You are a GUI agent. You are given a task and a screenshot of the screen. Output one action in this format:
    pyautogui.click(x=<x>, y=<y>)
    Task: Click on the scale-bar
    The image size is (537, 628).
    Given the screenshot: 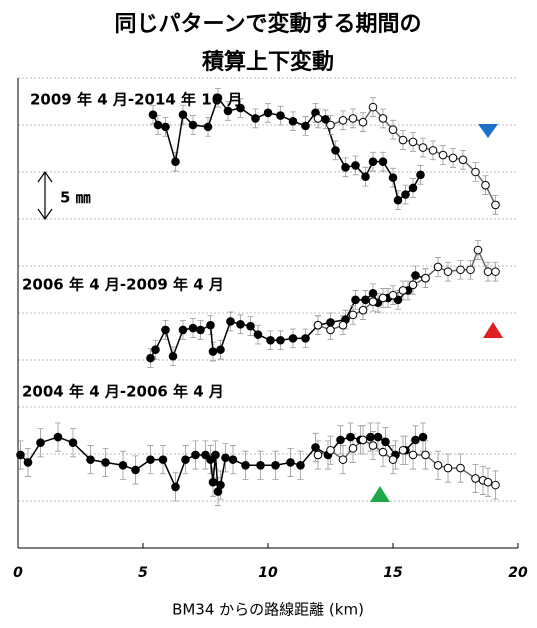 What is the action you would take?
    pyautogui.click(x=45, y=195)
    